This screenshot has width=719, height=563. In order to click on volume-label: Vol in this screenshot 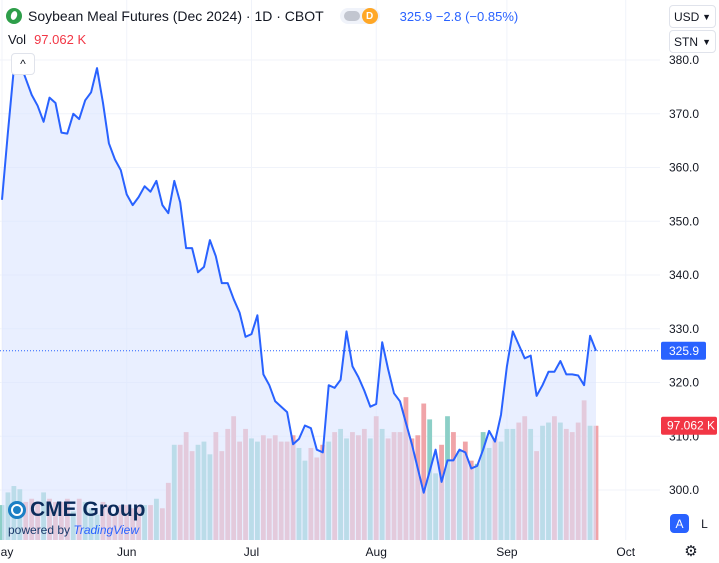, I will do `click(17, 39)`.